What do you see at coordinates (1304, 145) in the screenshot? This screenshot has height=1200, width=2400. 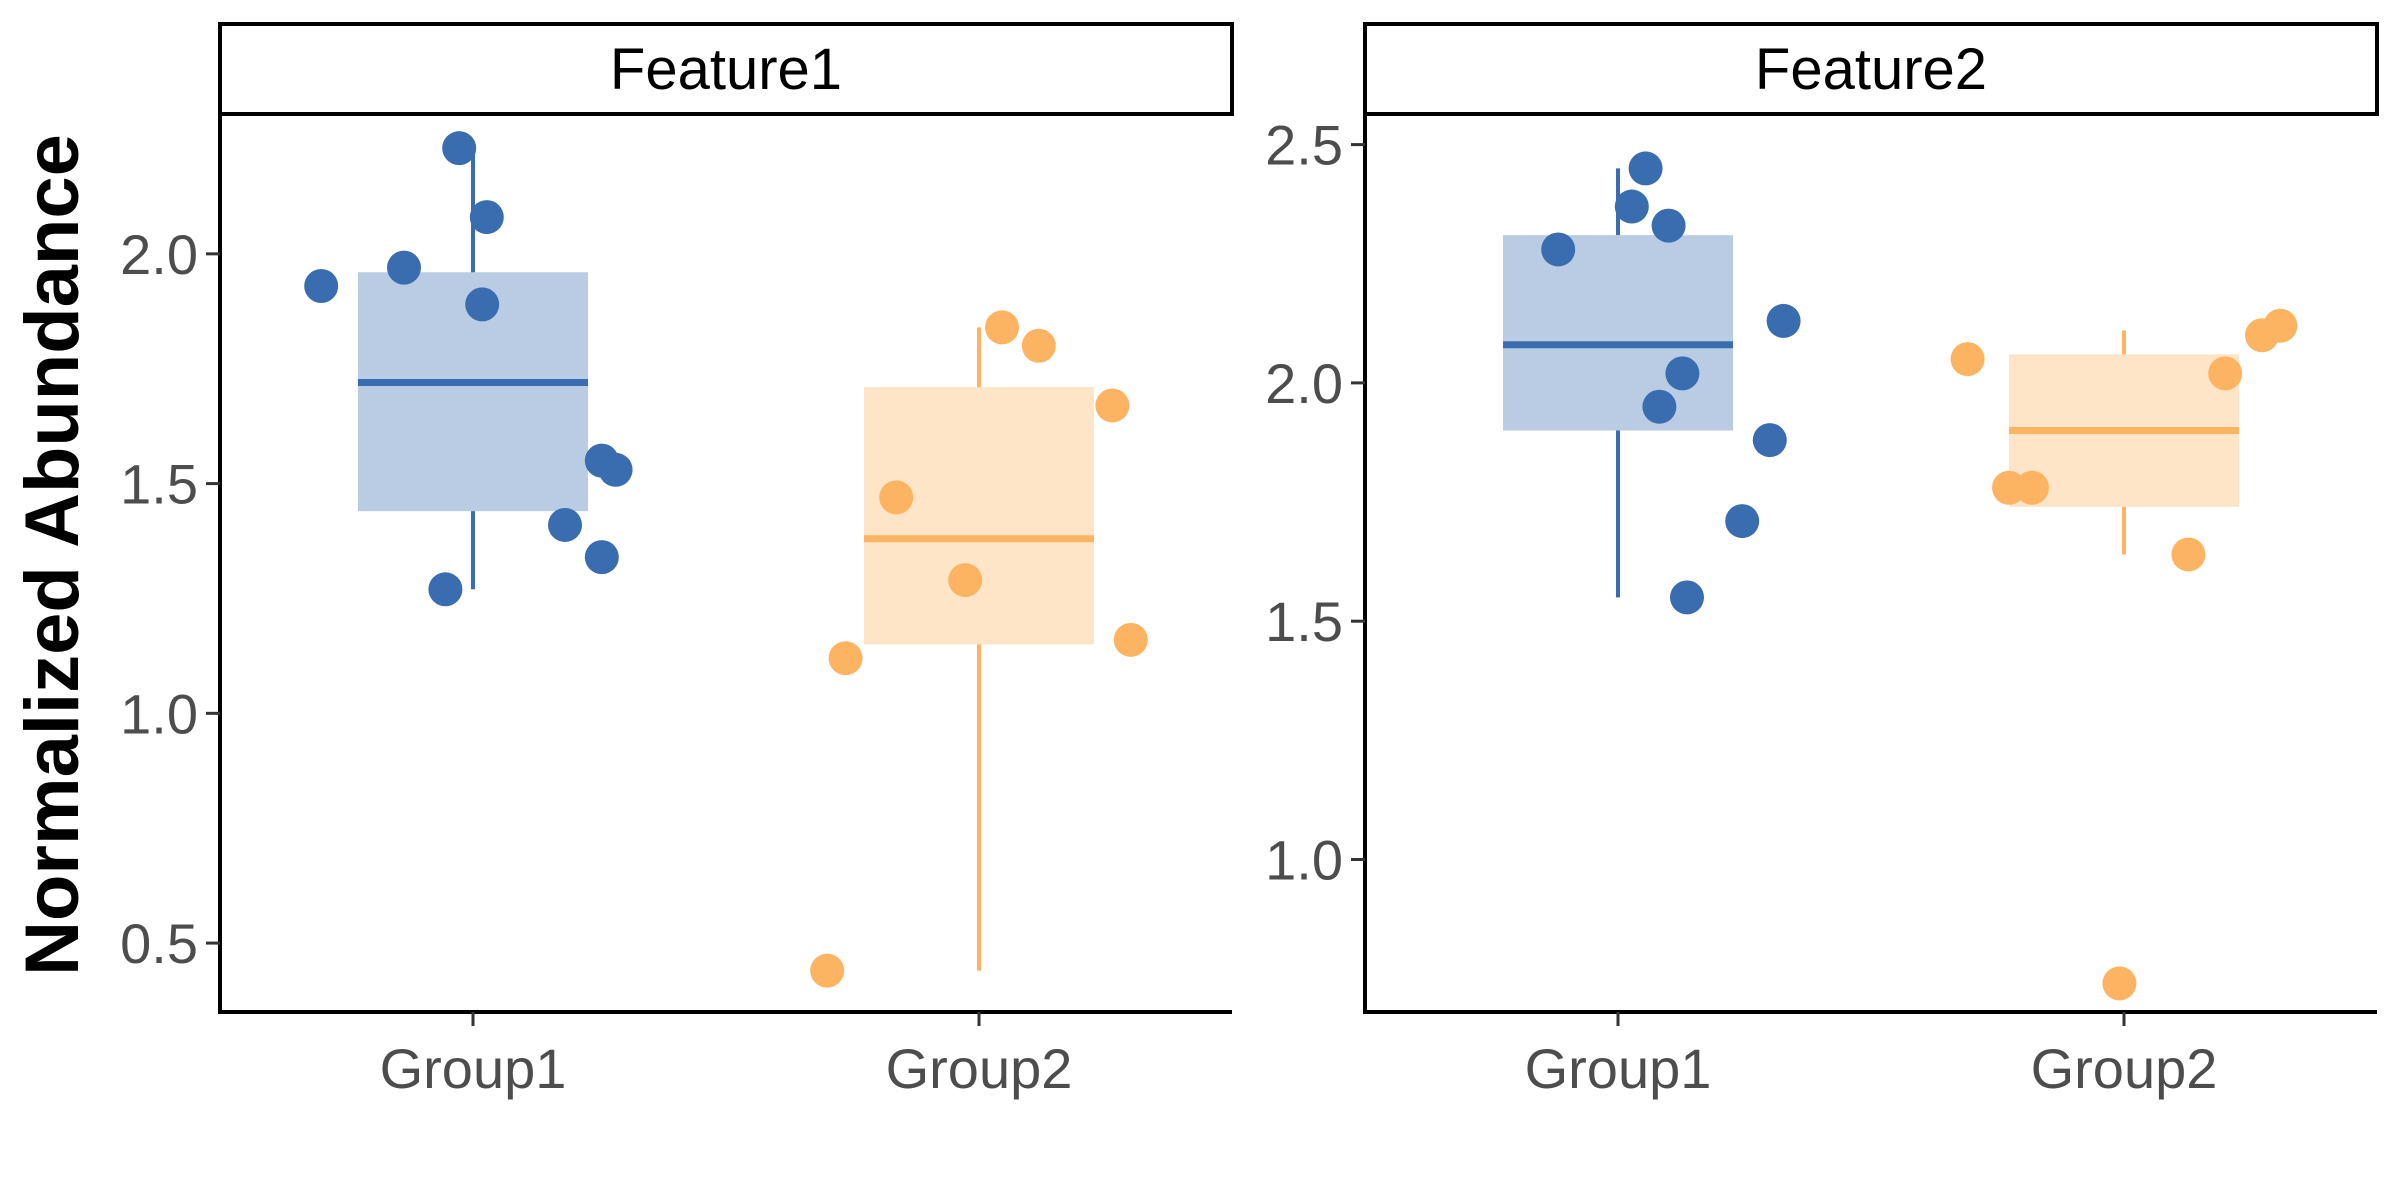 I see `y-tick-label: 2.5` at bounding box center [1304, 145].